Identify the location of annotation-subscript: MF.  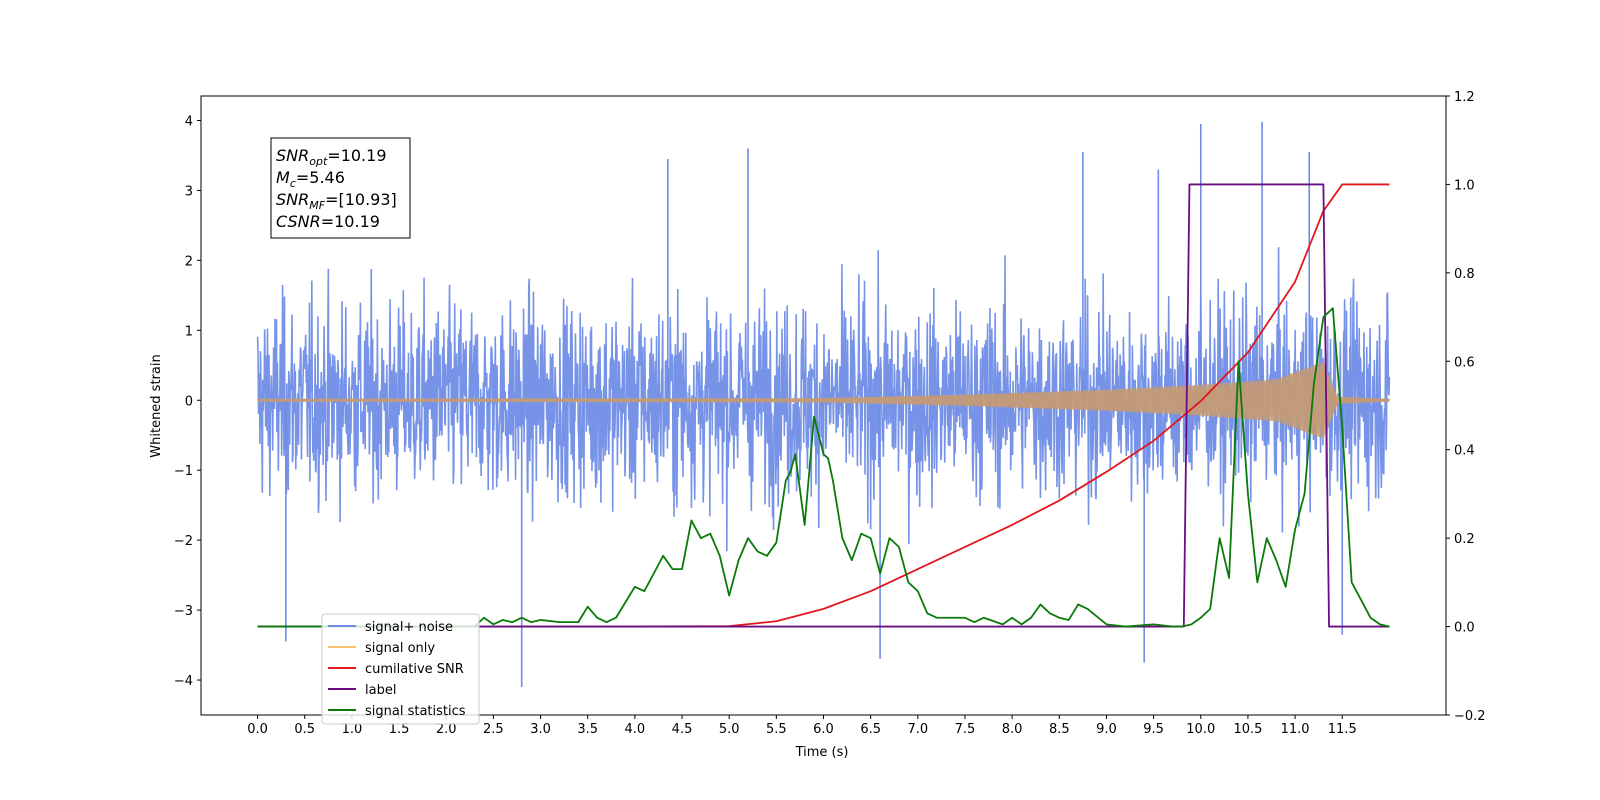
(317, 205).